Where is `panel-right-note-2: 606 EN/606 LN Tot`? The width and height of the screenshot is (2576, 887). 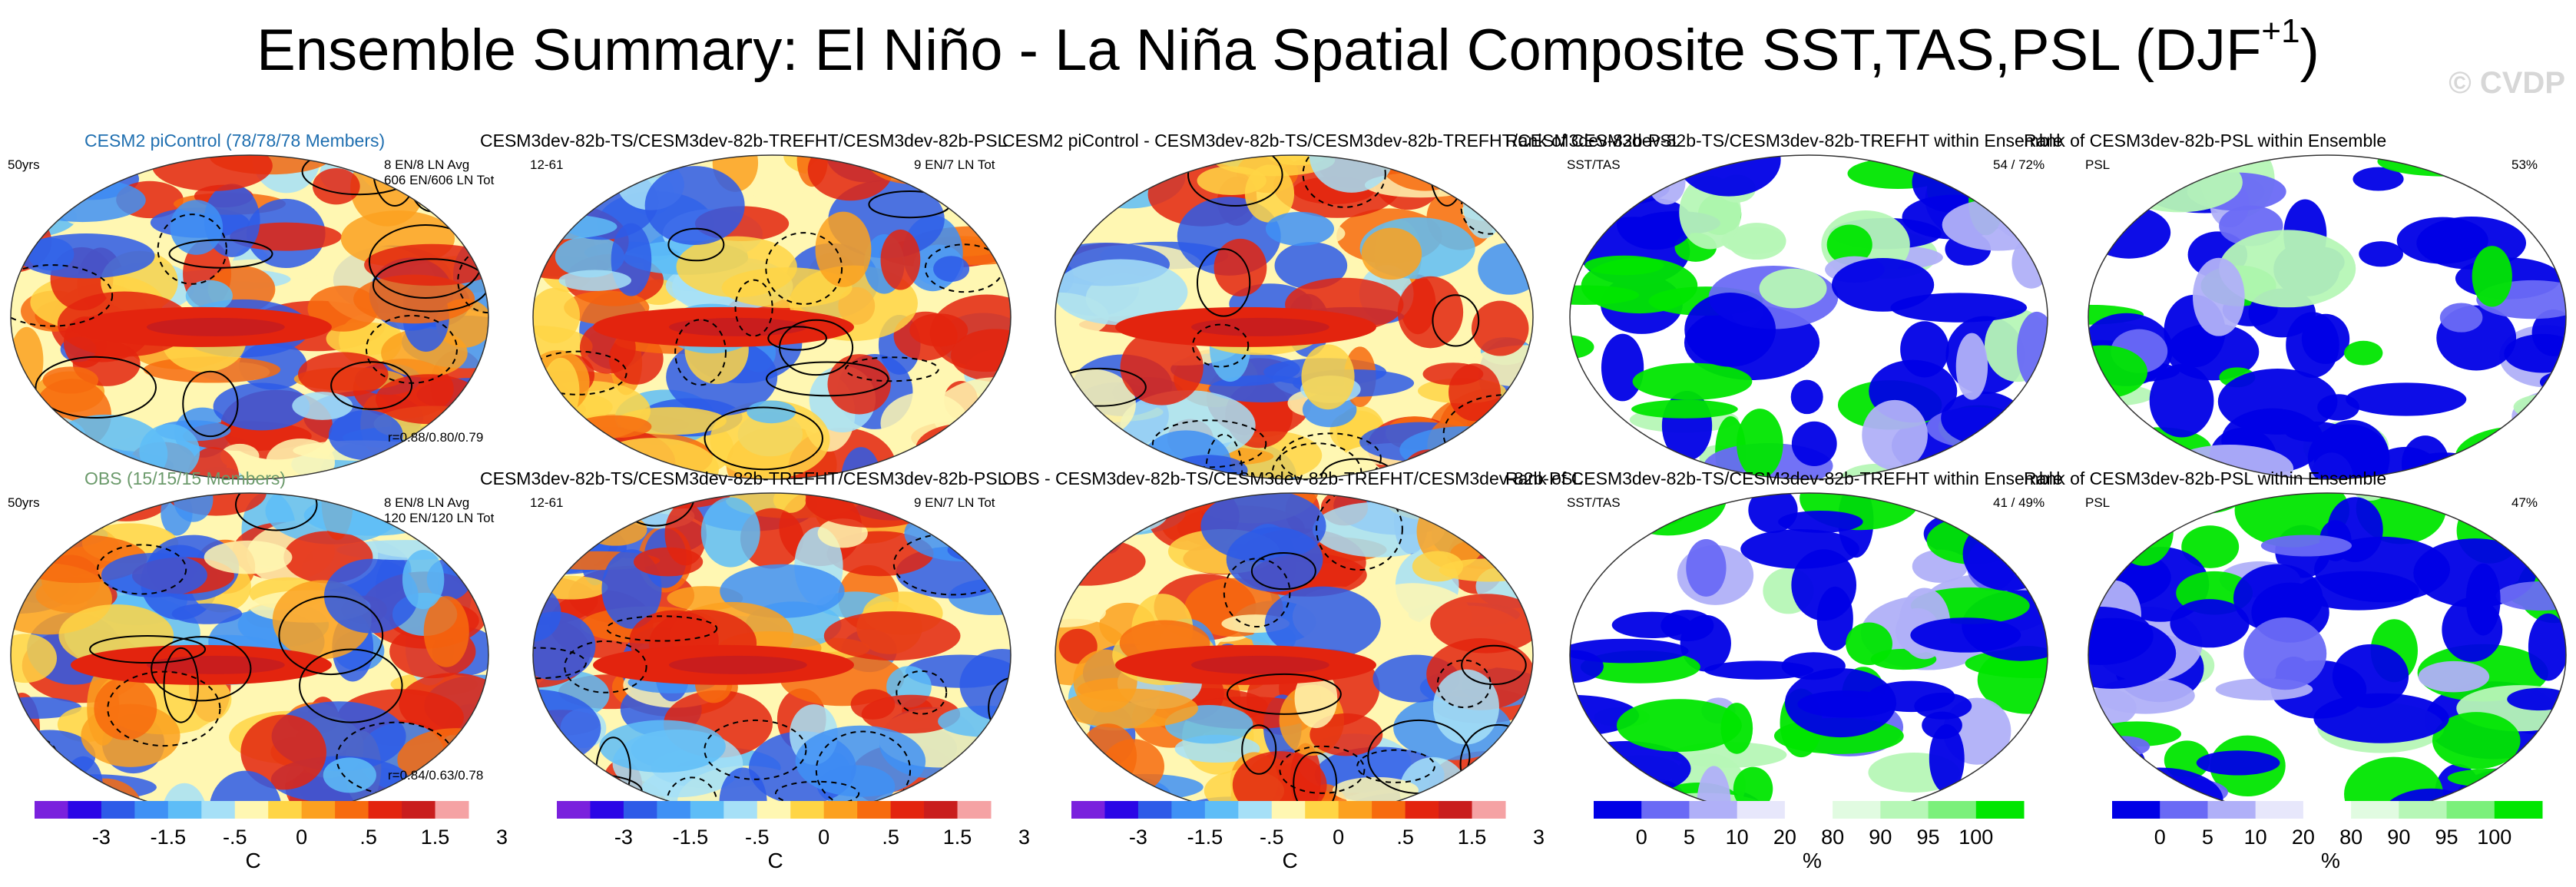 panel-right-note-2: 606 EN/606 LN Tot is located at coordinates (439, 180).